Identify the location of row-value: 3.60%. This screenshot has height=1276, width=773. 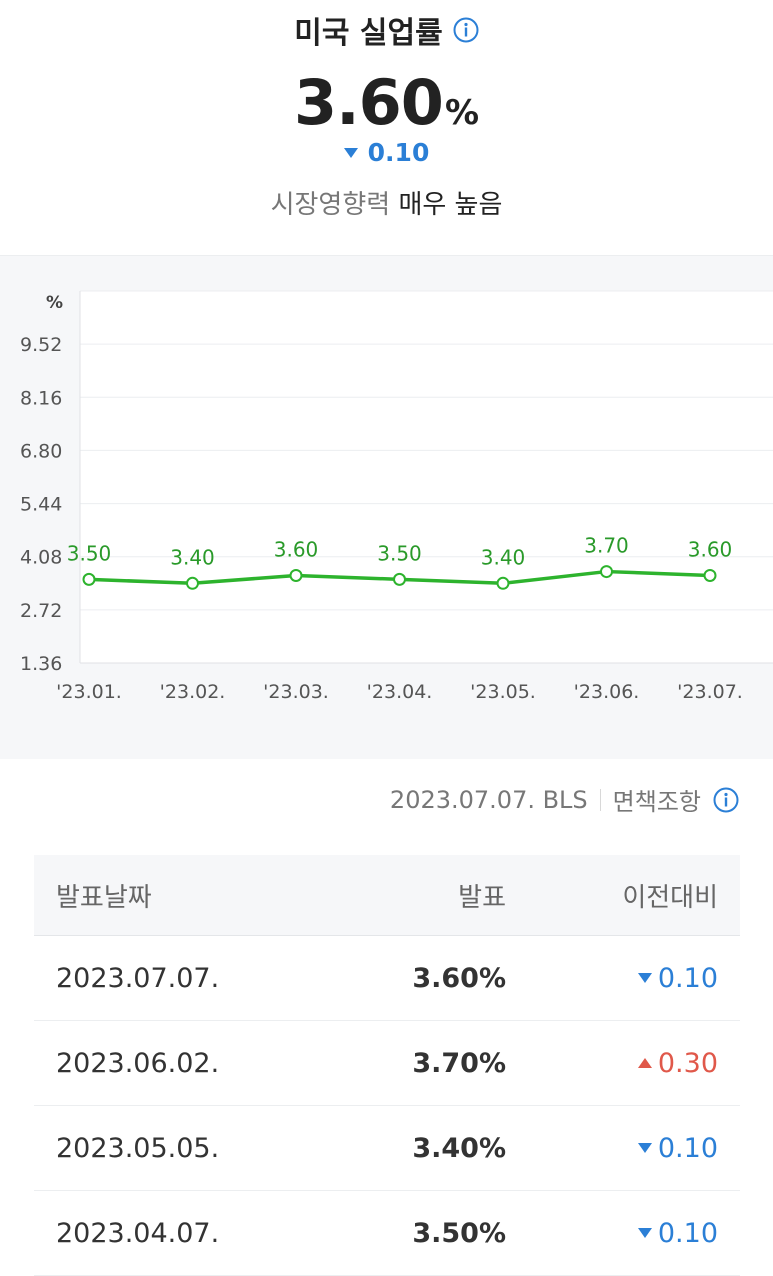
(421, 978).